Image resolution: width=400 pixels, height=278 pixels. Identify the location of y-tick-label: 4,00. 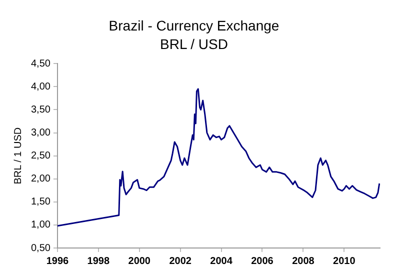
(40, 86).